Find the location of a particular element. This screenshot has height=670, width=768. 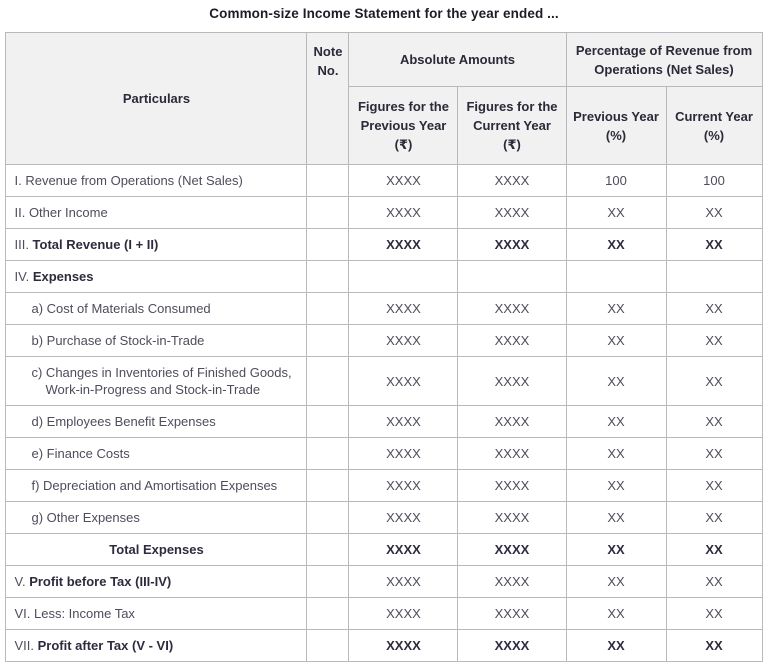

row-particulars: V. Profit before Tax (III-IV) is located at coordinates (156, 581).